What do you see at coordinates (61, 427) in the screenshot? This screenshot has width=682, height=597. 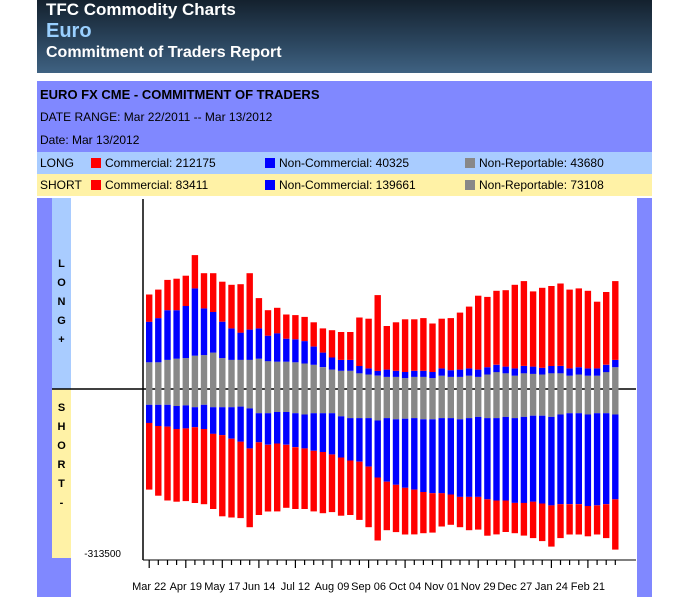 I see `short-letter: H` at bounding box center [61, 427].